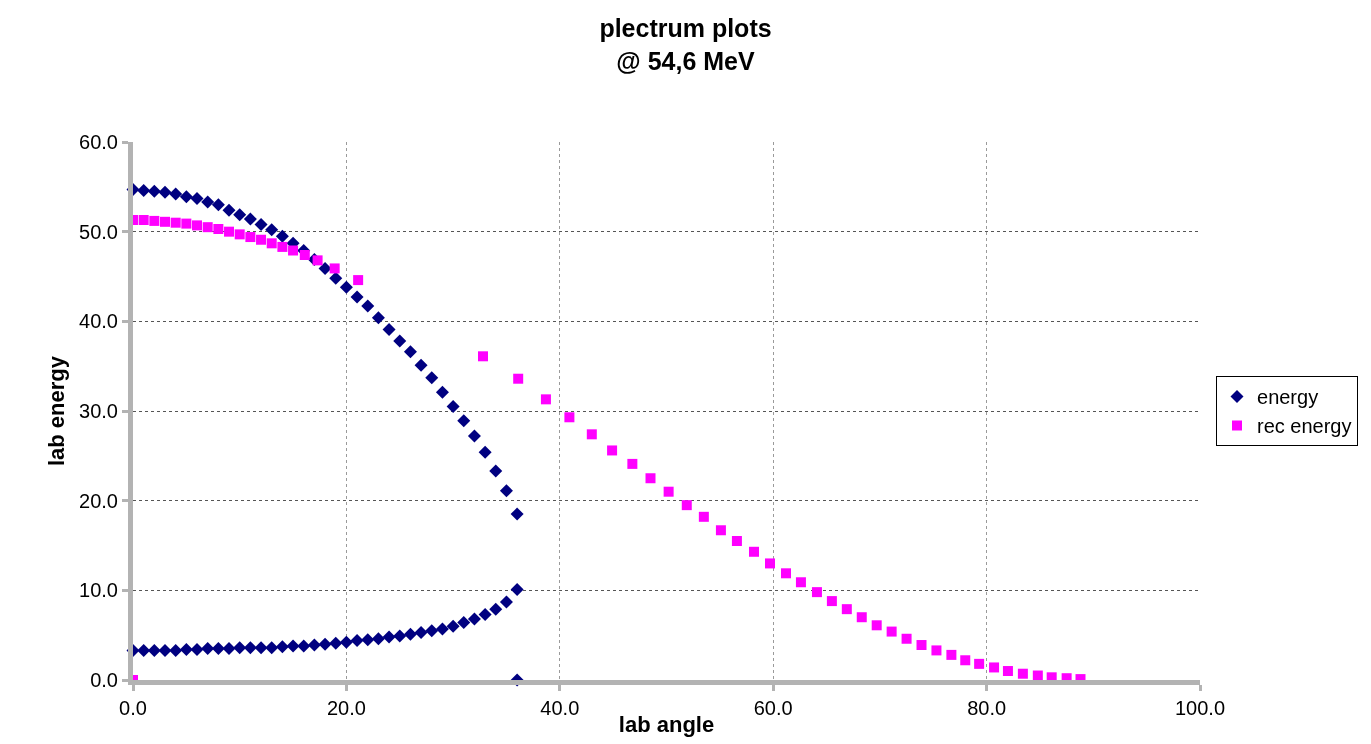 Image resolution: width=1371 pixels, height=744 pixels. What do you see at coordinates (98, 590) in the screenshot?
I see `y-tick-label: 10.0` at bounding box center [98, 590].